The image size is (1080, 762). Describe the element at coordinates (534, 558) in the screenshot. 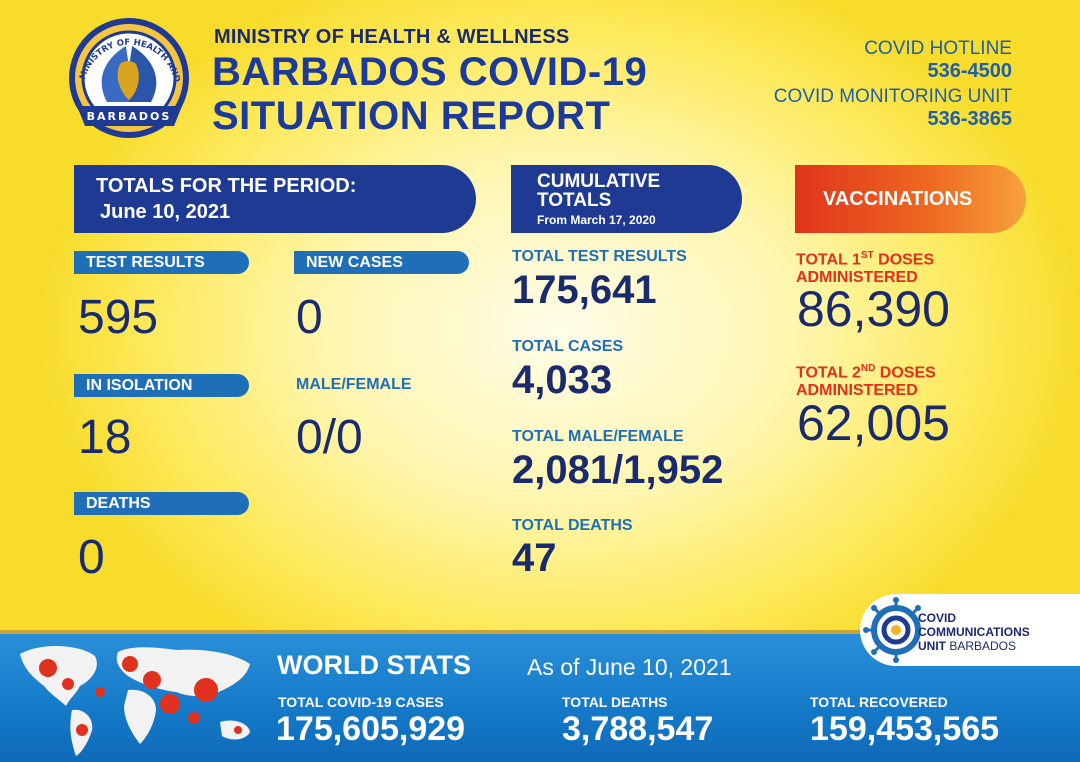

I see `total-deaths-value: 47` at that location.